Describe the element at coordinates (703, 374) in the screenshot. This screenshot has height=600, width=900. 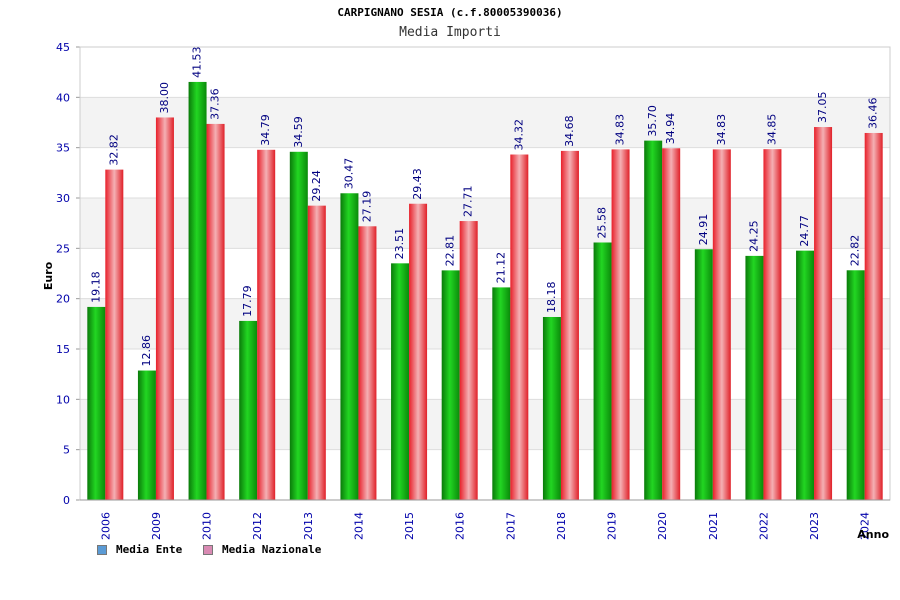
I see `bar-media-ente-2021` at that location.